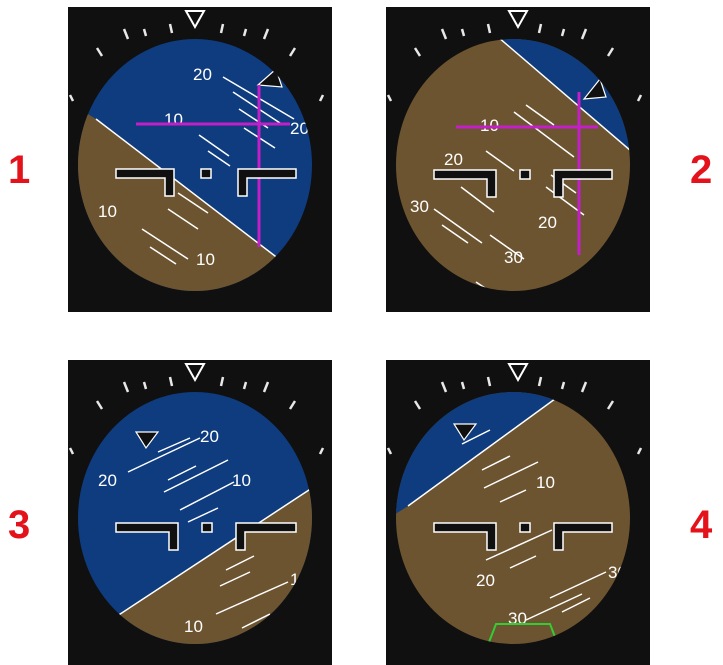 The image size is (723, 665). Describe the element at coordinates (701, 170) in the screenshot. I see `indicator-number-2: 2` at that location.